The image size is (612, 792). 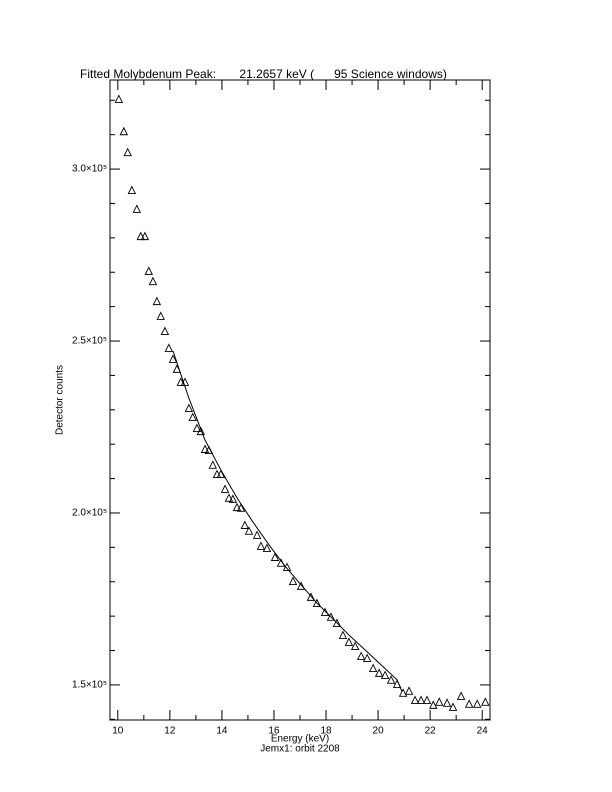 What do you see at coordinates (300, 739) in the screenshot?
I see `x-axis-label: Energy (keV)` at bounding box center [300, 739].